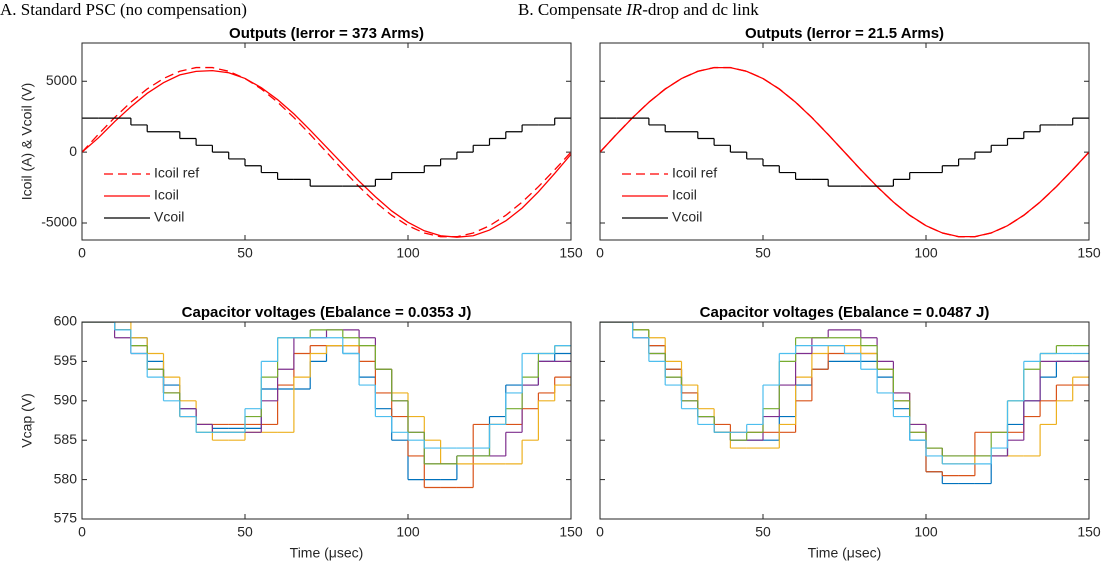 This screenshot has height=563, width=1113. I want to click on y-axis-label: Icoil (A) & Vcoil (V), so click(27, 141).